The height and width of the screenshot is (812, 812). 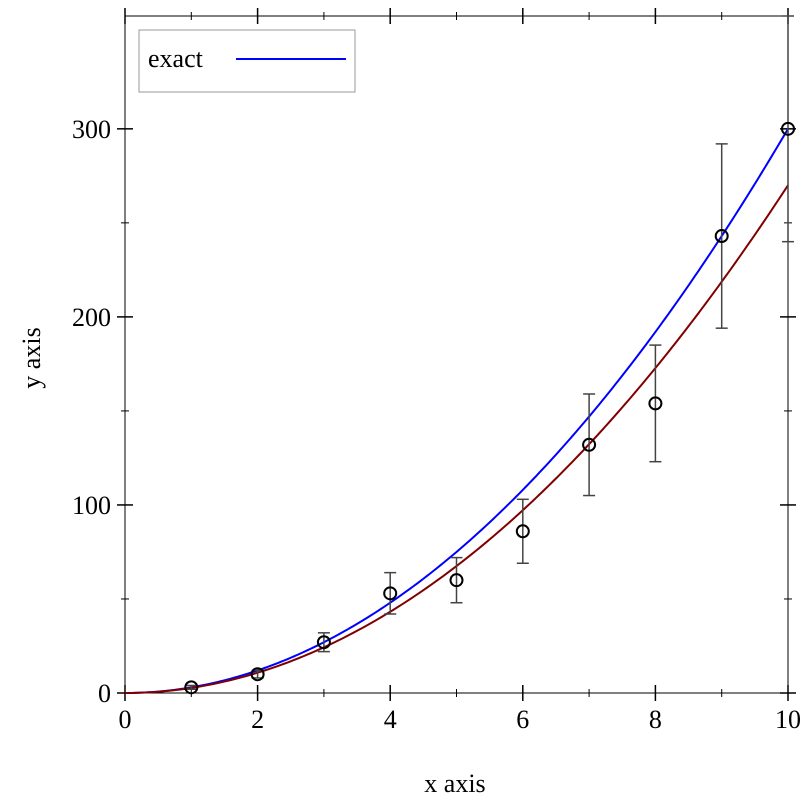 I want to click on x-tick-label: 2, so click(x=257, y=719).